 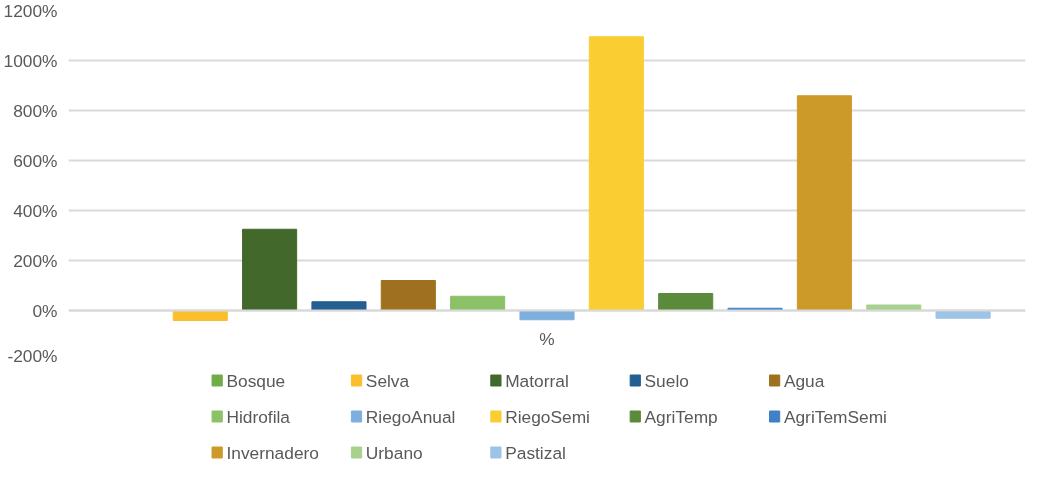 I want to click on legend-label: RiegoAnual, so click(x=410, y=416).